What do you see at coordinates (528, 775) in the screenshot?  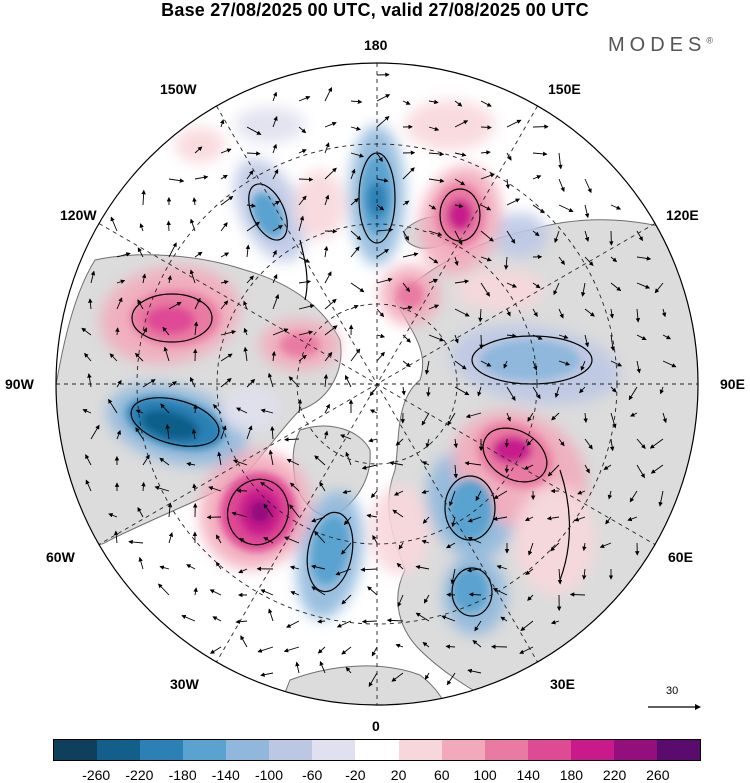 I see `colorbar-tick-label: 140` at bounding box center [528, 775].